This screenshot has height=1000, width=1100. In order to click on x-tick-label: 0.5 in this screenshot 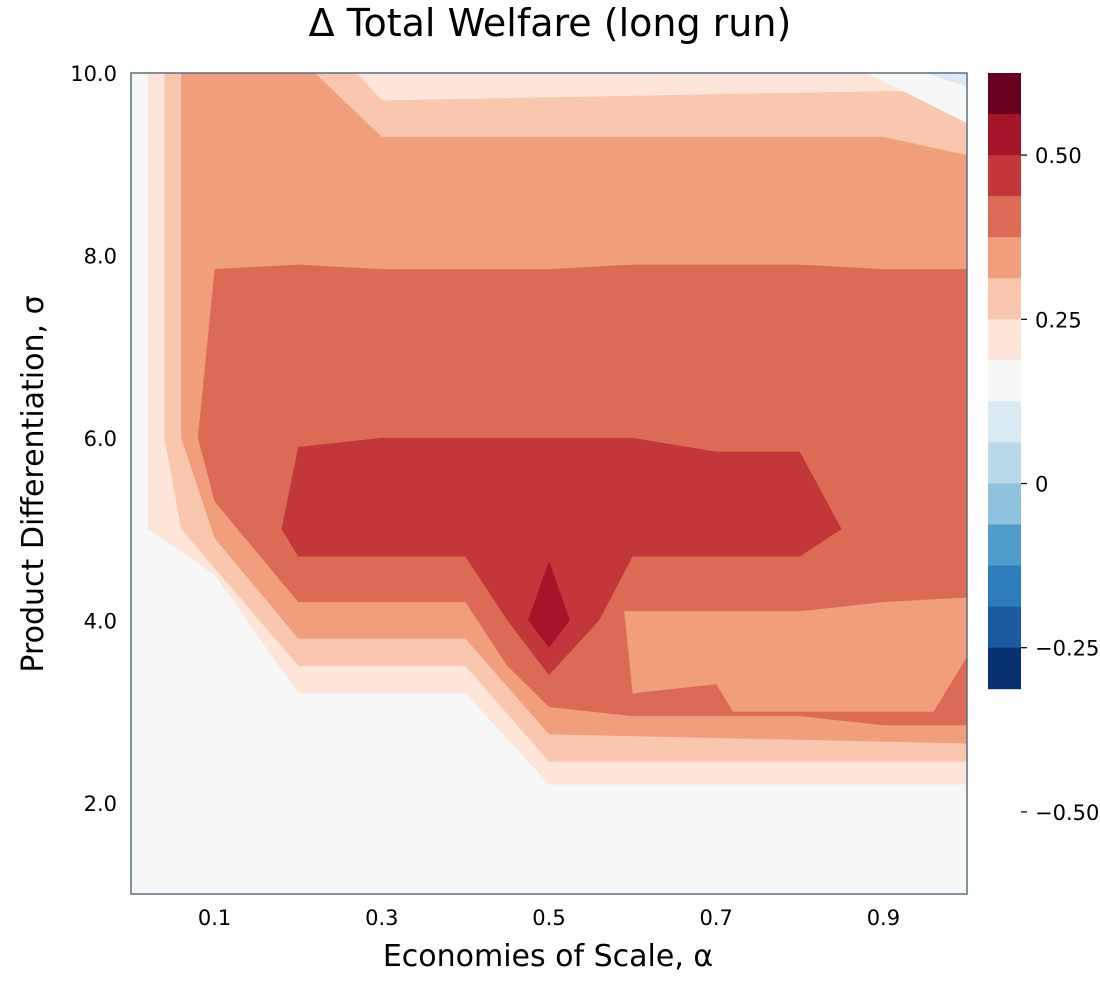, I will do `click(548, 918)`.